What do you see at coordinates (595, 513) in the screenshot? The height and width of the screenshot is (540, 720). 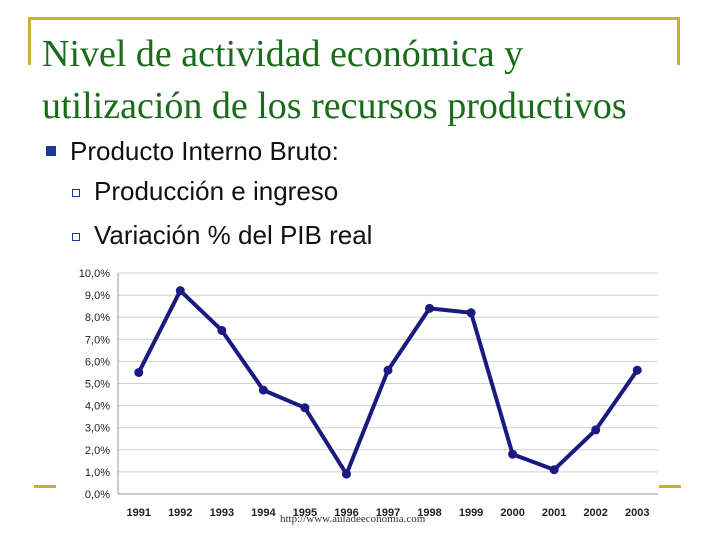 I see `x-tick-label: 2002` at bounding box center [595, 513].